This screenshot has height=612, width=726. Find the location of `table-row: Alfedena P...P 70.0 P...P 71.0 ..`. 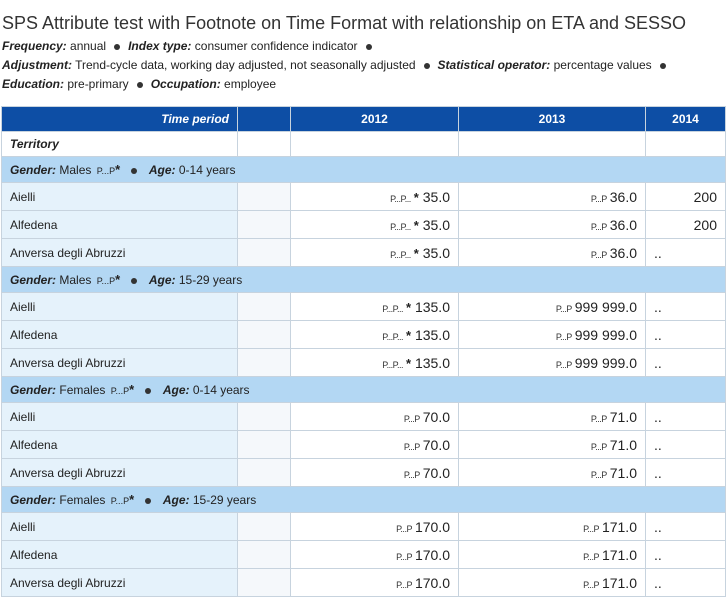

table-row: Alfedena P...P 70.0 P...P 71.0 .. is located at coordinates (363, 444).